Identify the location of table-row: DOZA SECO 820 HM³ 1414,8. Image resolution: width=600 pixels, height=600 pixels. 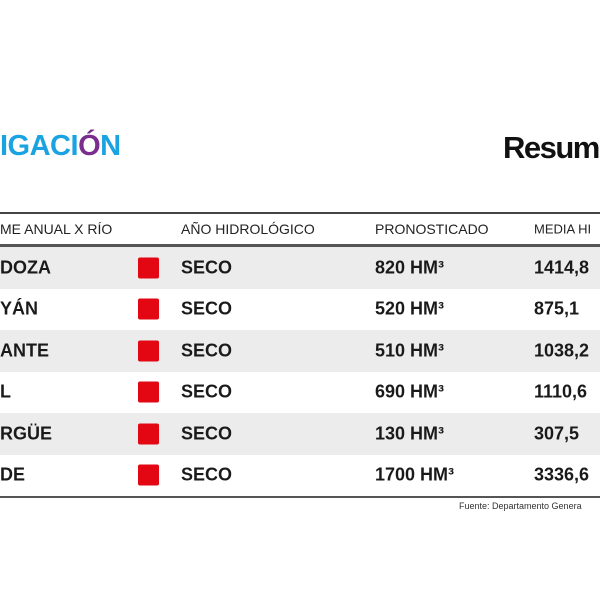
(300, 268).